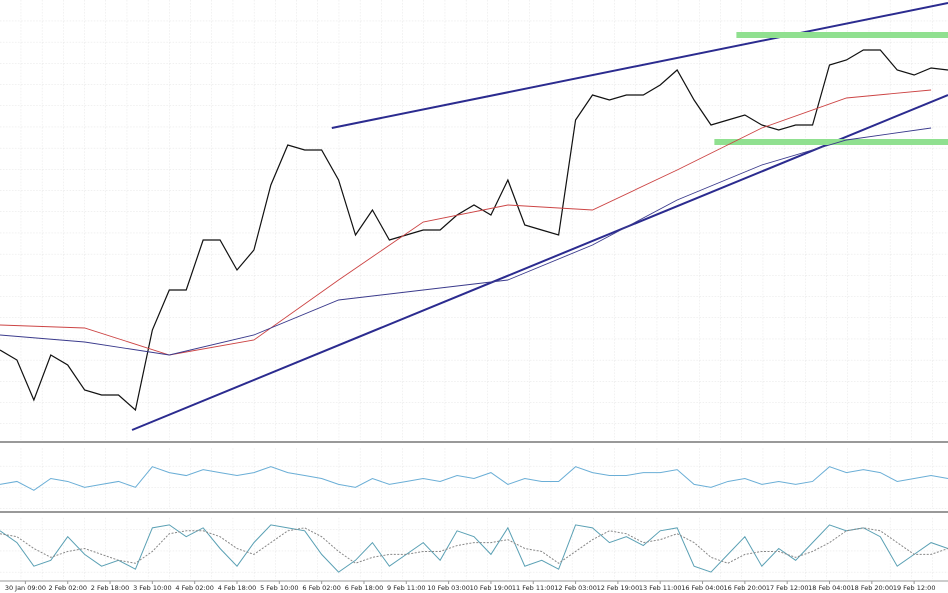 The width and height of the screenshot is (948, 593). Describe the element at coordinates (110, 588) in the screenshot. I see `x-tick-label: 2 Feb 18:00` at that location.